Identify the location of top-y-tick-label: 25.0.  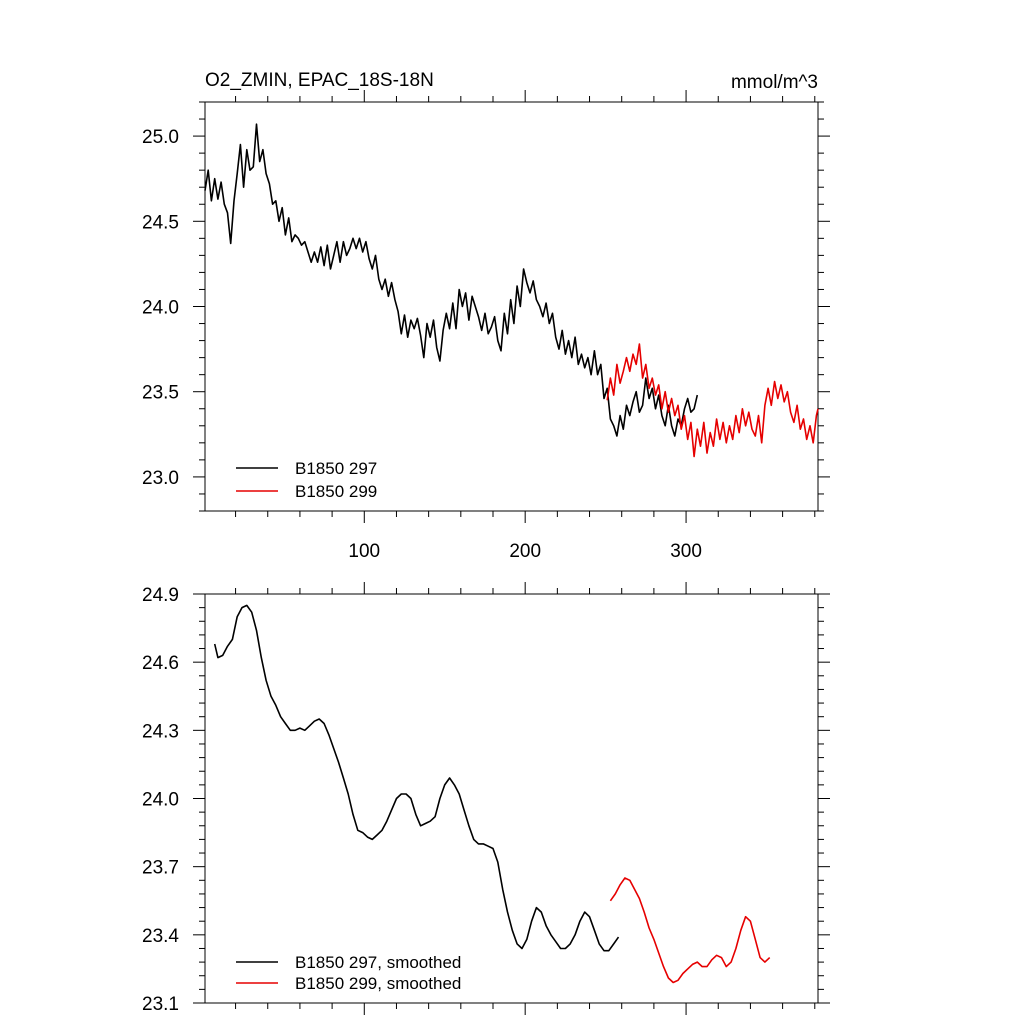
(160, 137).